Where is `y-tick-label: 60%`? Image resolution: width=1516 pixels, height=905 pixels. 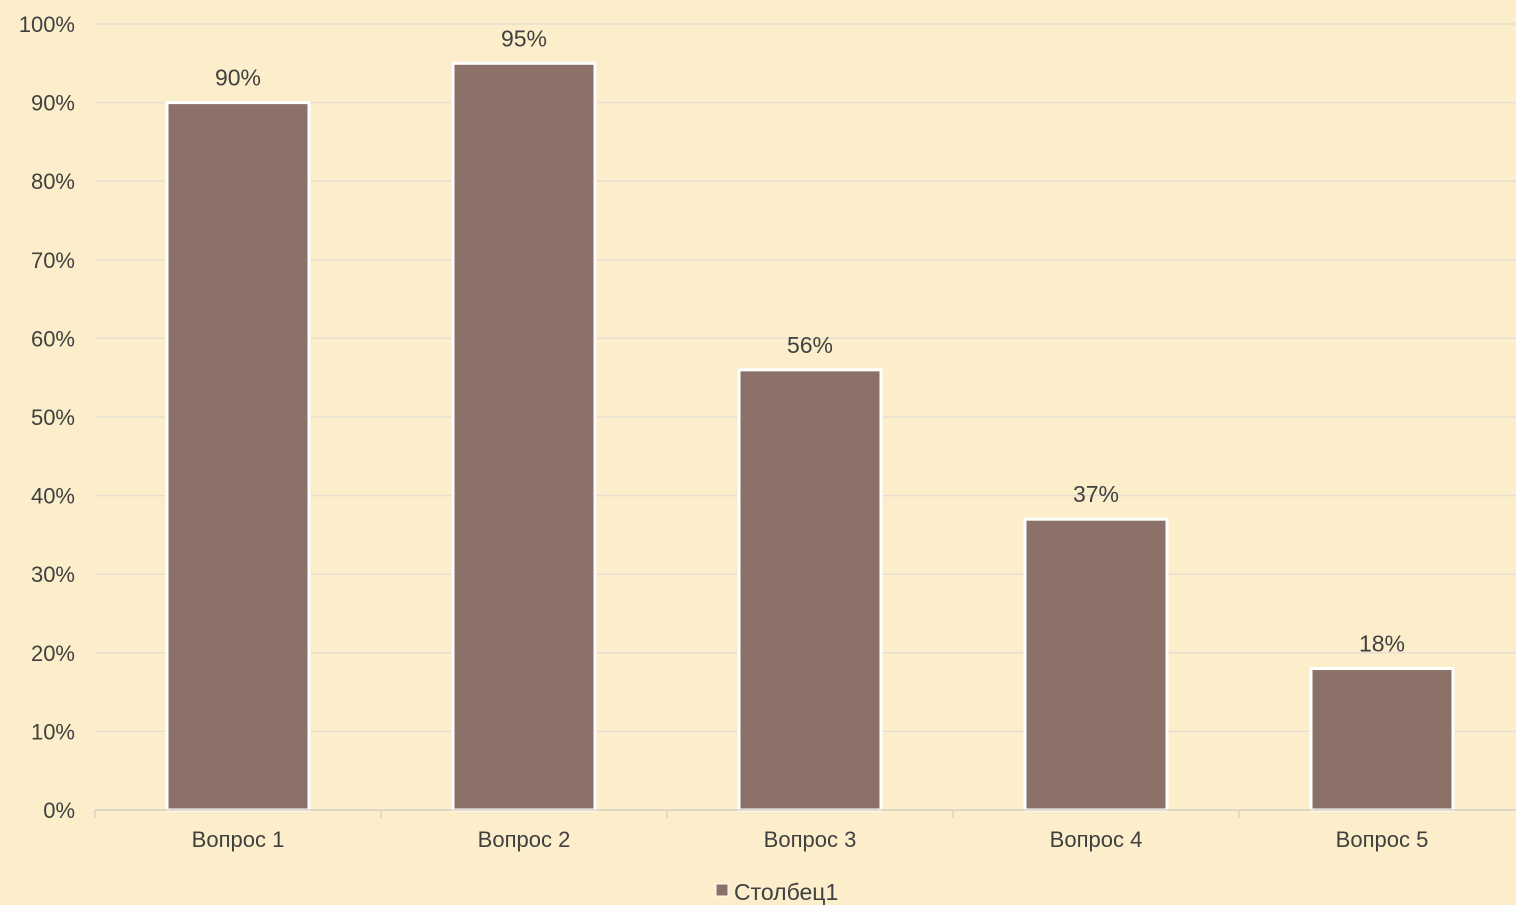
y-tick-label: 60% is located at coordinates (53, 338).